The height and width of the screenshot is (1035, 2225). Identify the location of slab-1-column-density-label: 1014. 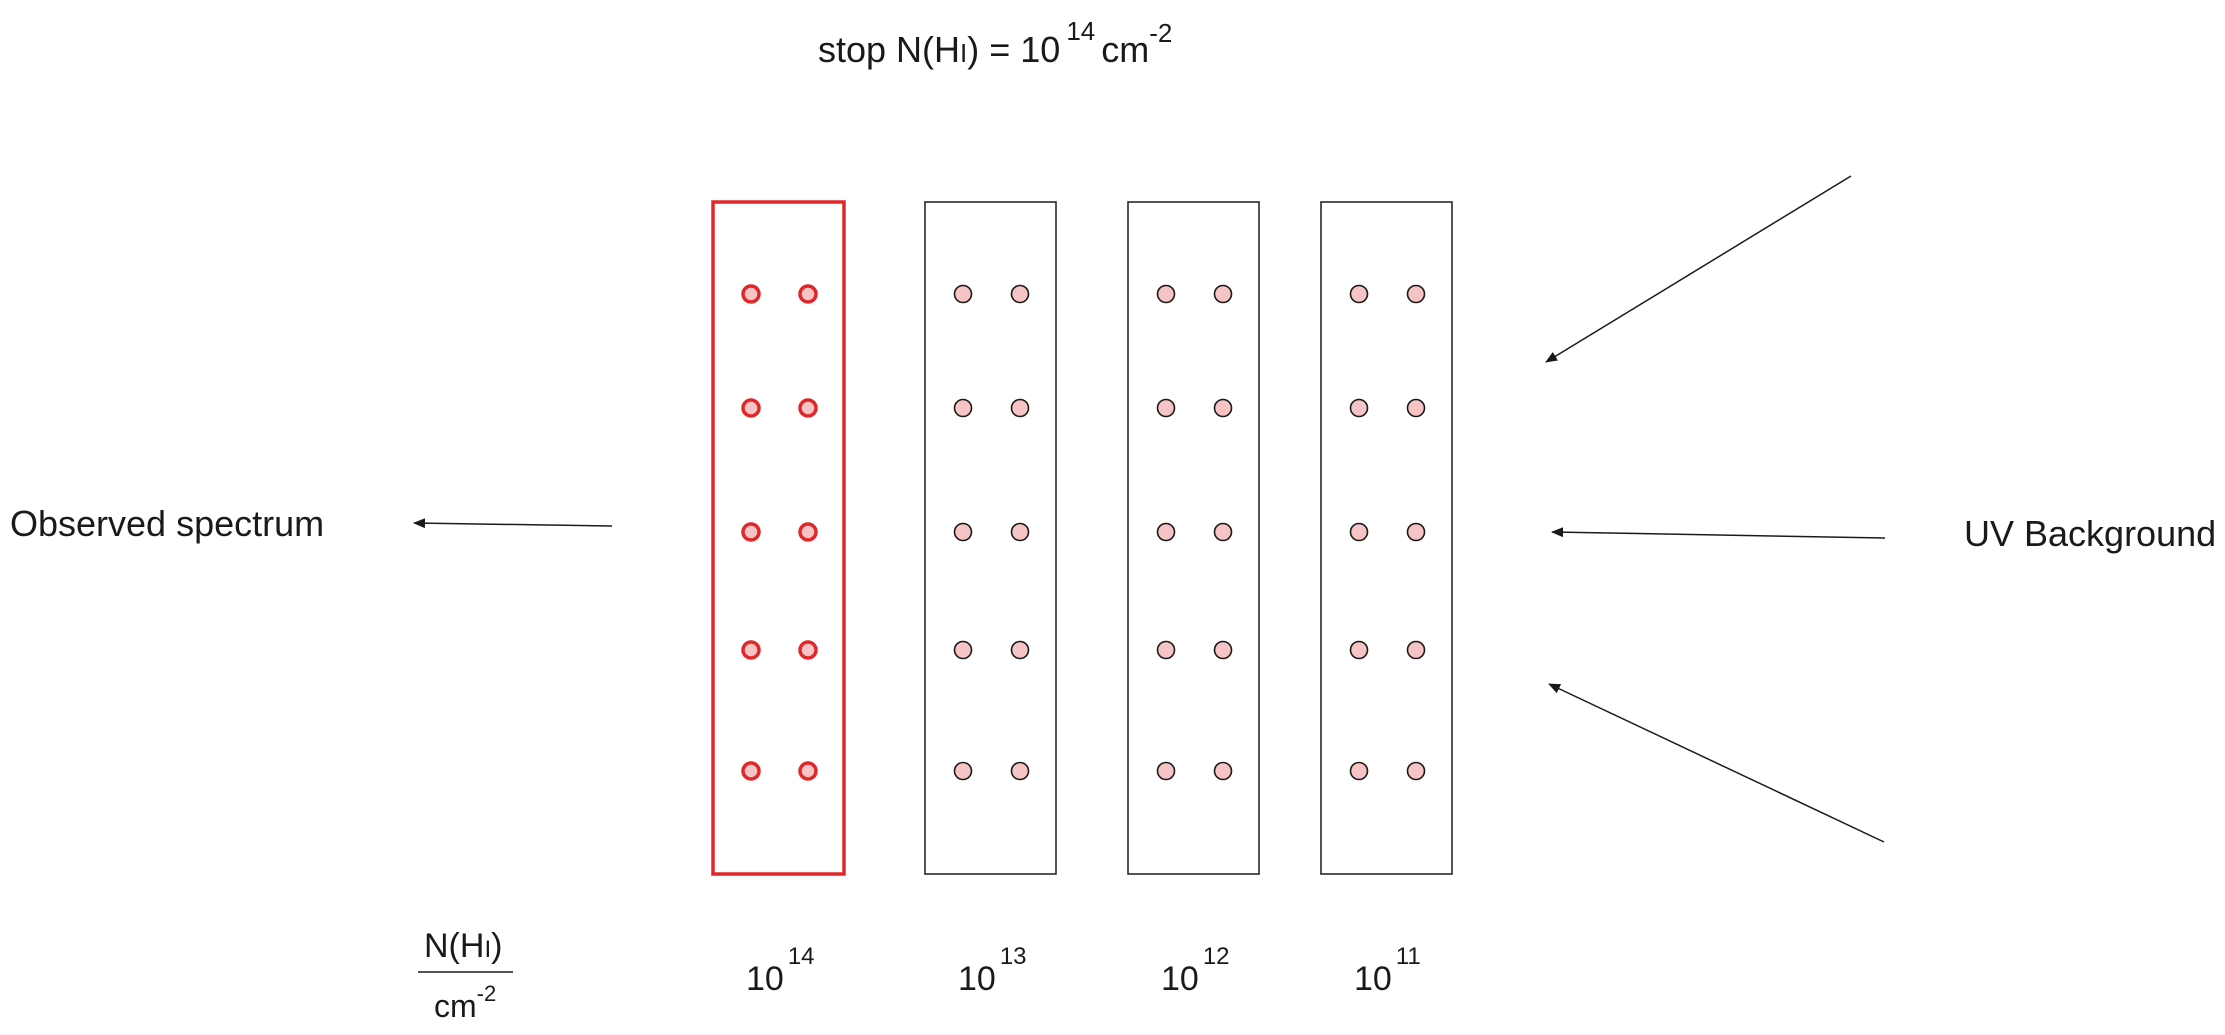
(780, 970).